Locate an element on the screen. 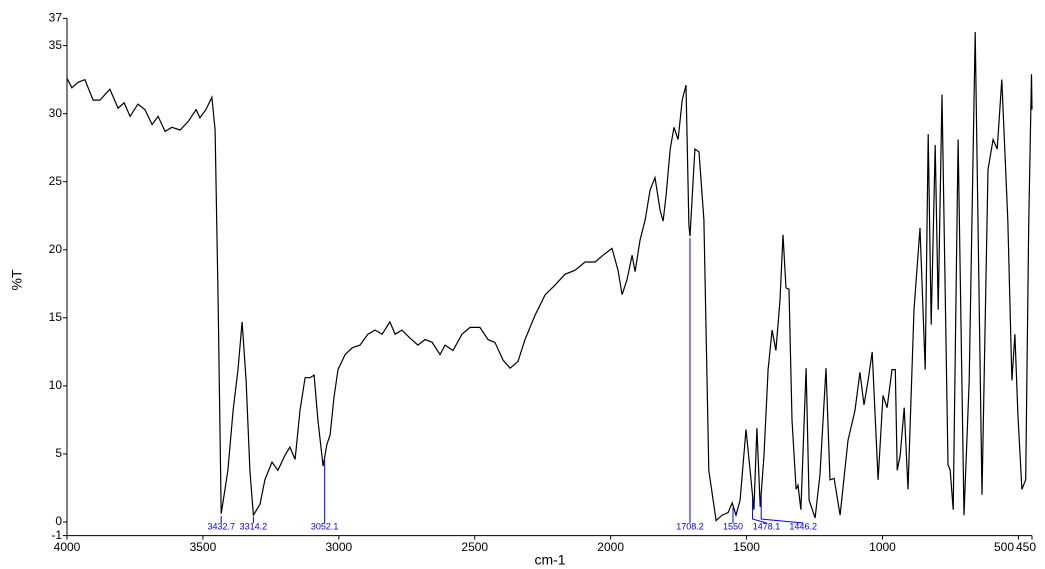  x-tick-label: 3000 is located at coordinates (338, 547).